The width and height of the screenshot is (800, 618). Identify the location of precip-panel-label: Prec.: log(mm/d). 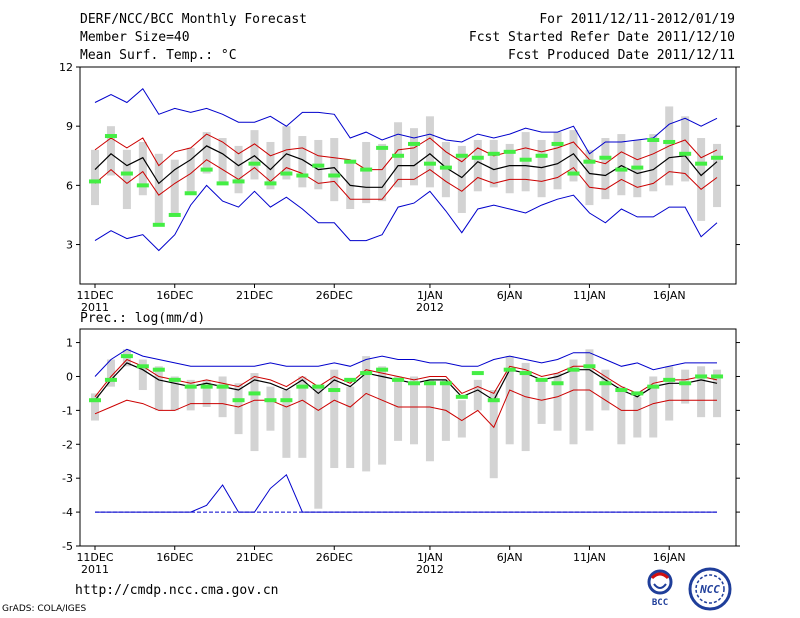
(143, 318).